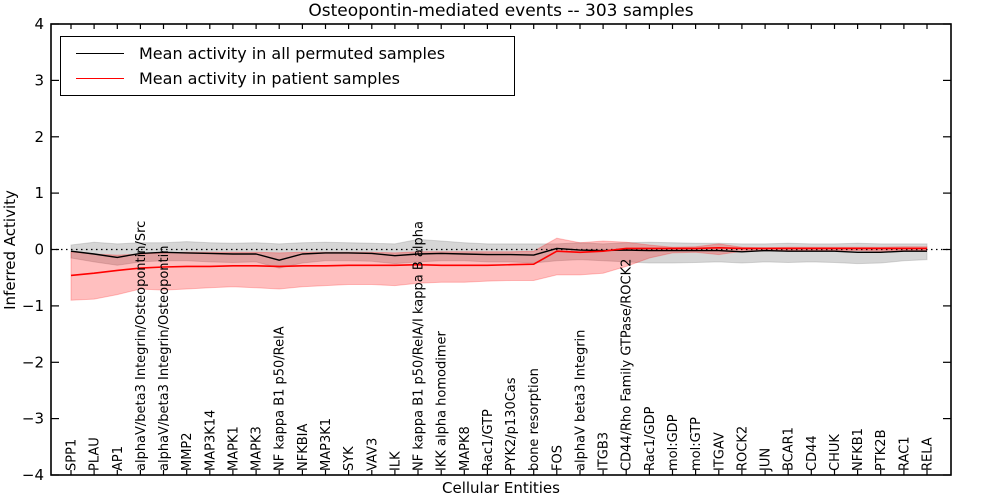 This screenshot has height=500, width=1000. I want to click on legend-line-black, so click(100, 53).